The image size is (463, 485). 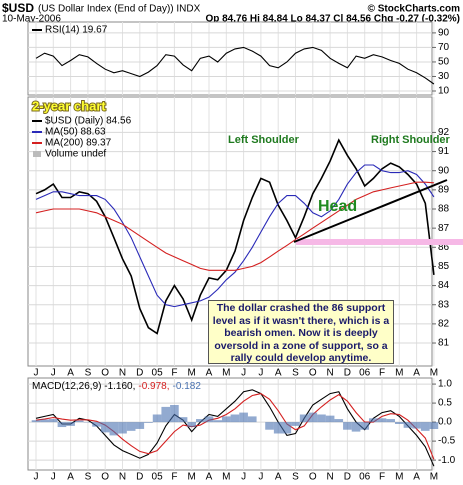 I want to click on support-band, so click(x=379, y=242).